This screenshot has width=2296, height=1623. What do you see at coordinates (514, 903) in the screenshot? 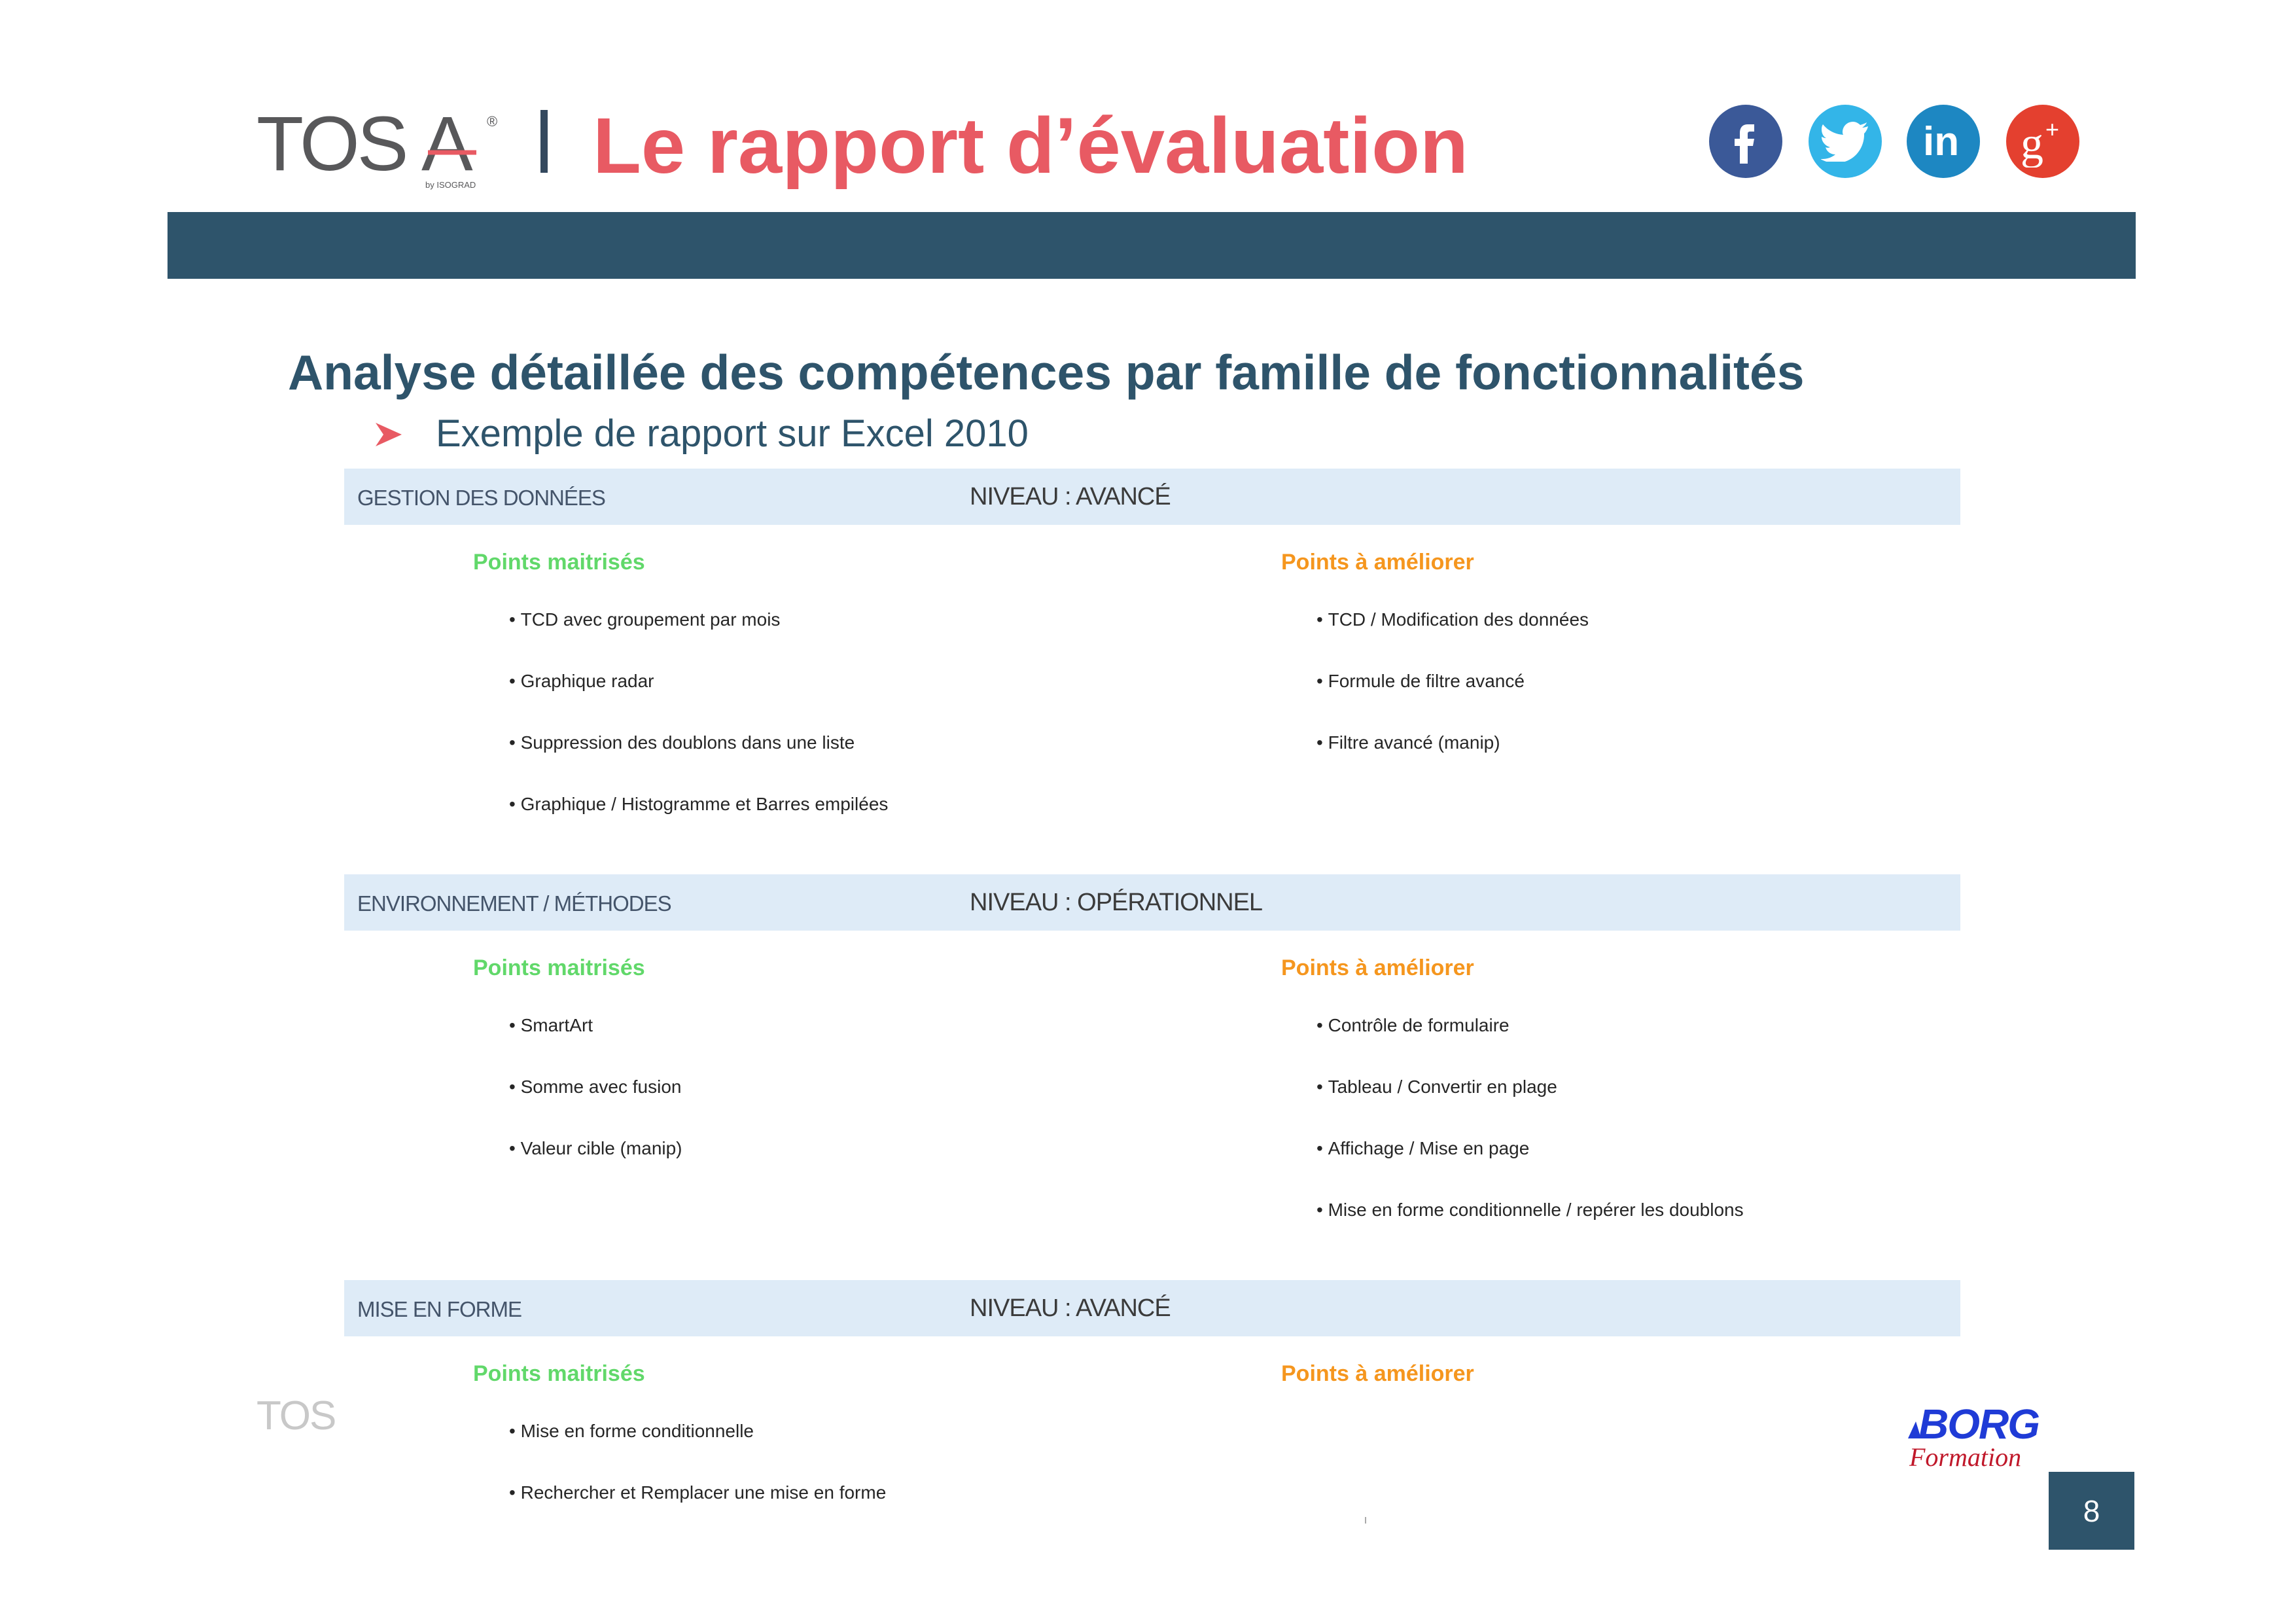
I see `category-name: ENVIRONNEMENT / MÉTHODES` at bounding box center [514, 903].